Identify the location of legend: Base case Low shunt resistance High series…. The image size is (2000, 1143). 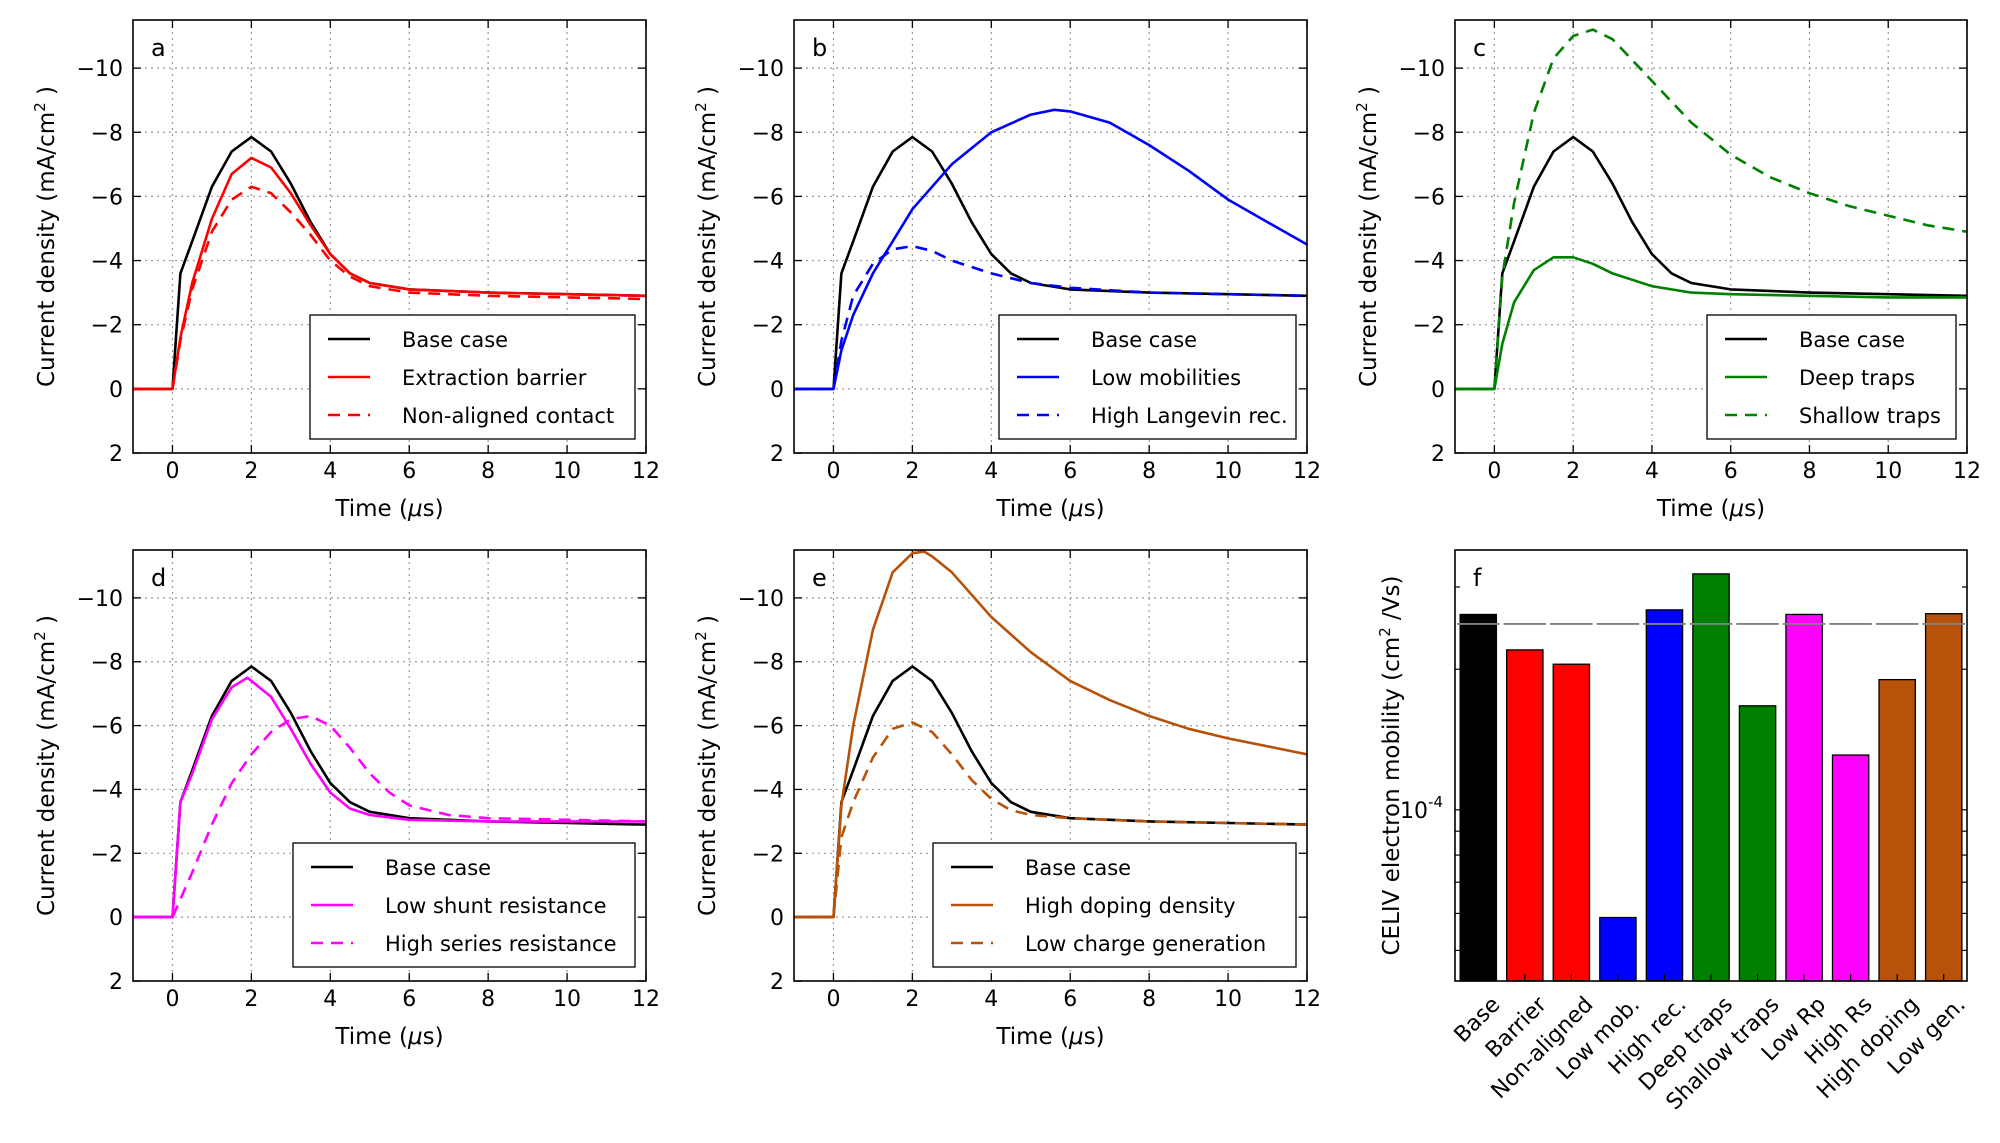
(464, 905).